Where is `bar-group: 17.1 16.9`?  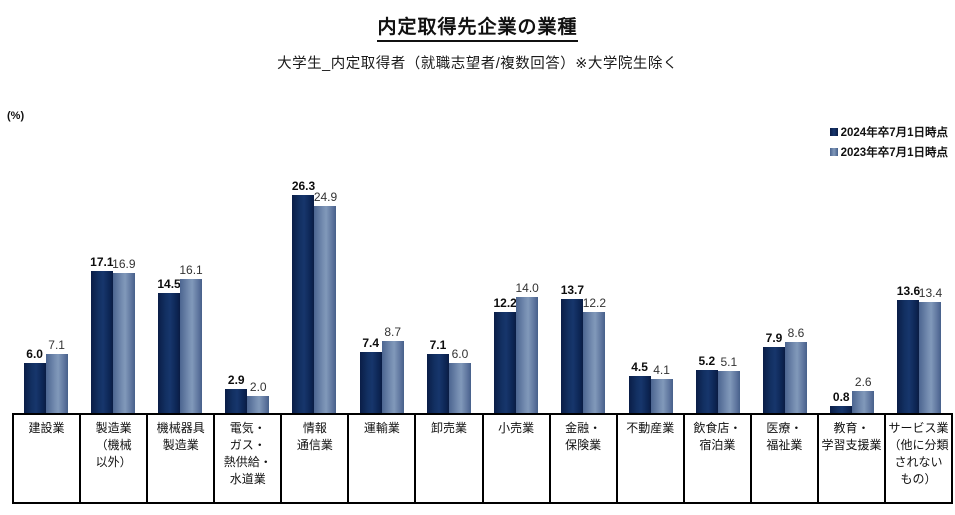
bar-group: 17.1 16.9 is located at coordinates (112, 281).